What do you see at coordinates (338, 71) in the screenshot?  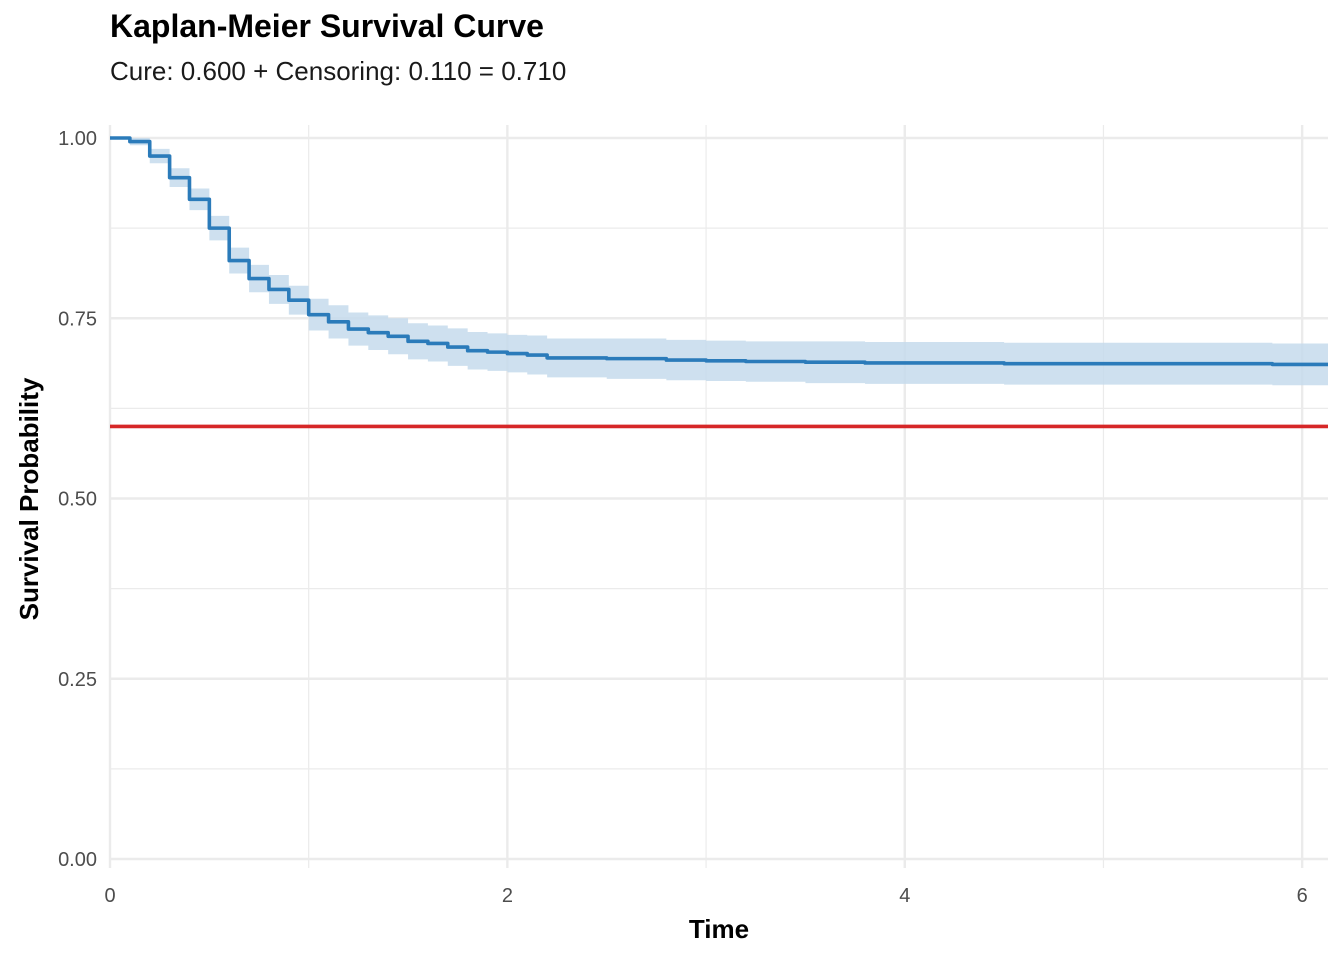 I see `chart-subtitle: Cure: 0.600 + Censoring: 0.110 = 0.710` at bounding box center [338, 71].